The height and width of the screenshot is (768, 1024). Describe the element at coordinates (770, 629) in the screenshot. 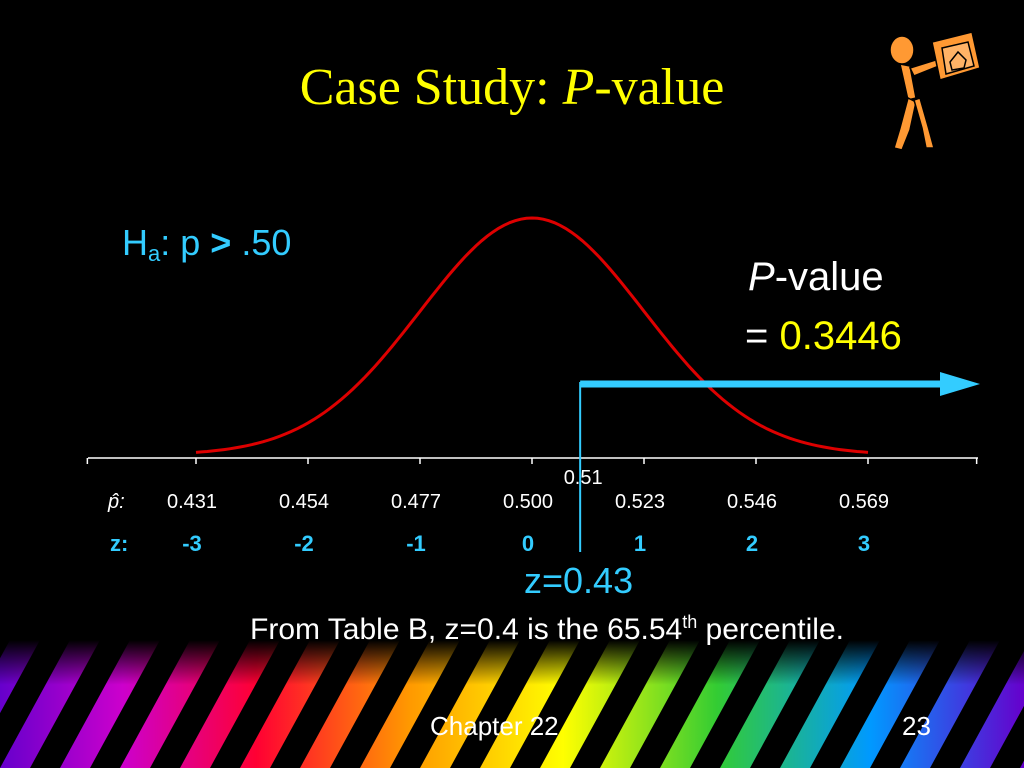

I see `note-end: percentile.` at that location.